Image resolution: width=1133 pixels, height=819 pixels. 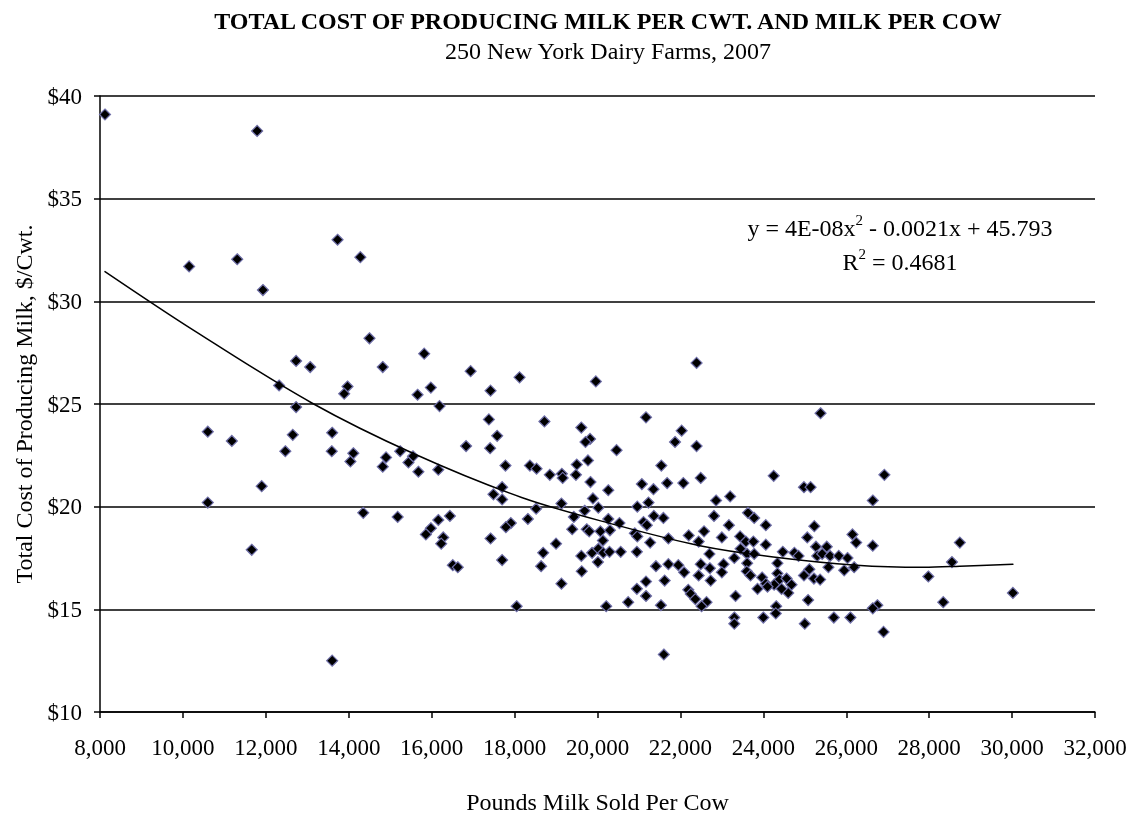 I want to click on y-axis-title: Total Cost of Producing Milk, $/Cwt., so click(x=24, y=404).